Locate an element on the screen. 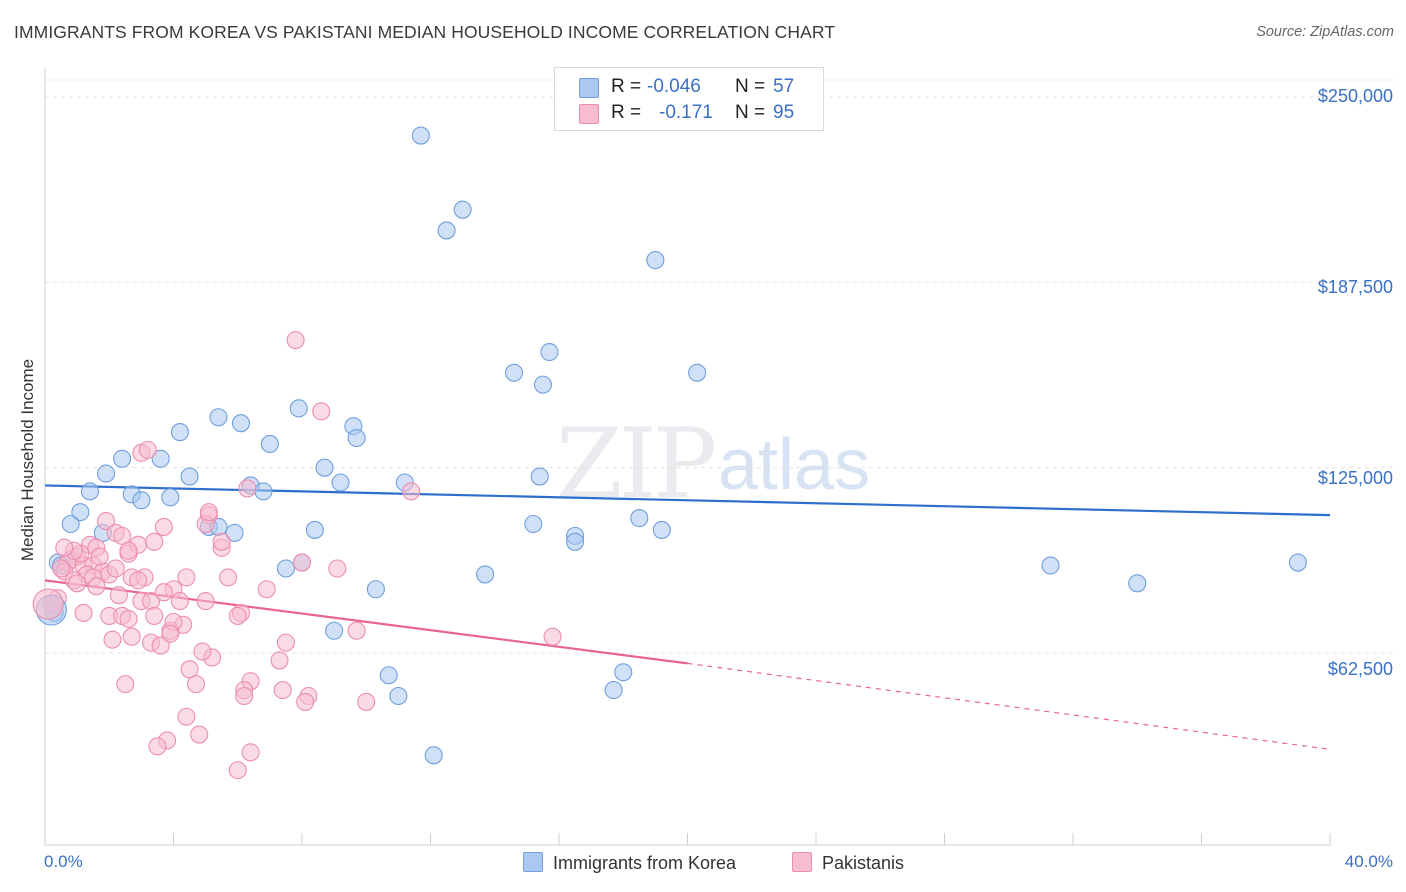 The image size is (1406, 892). legend-label-pakistani: Pakistanis is located at coordinates (863, 863).